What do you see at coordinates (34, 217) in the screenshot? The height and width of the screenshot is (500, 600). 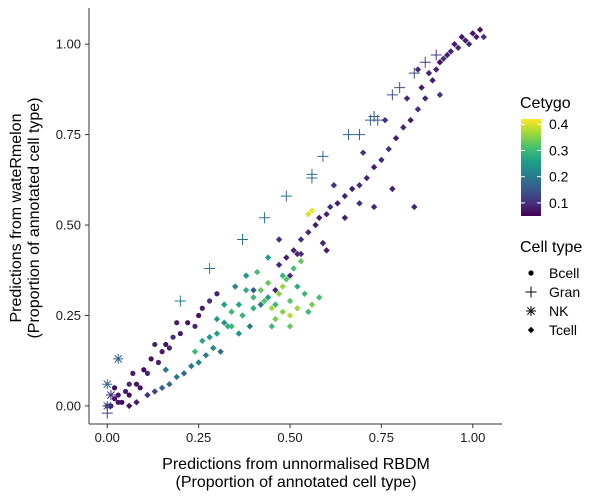 I see `y-axis-title-line-2: (Proportion of annotated cell type)` at bounding box center [34, 217].